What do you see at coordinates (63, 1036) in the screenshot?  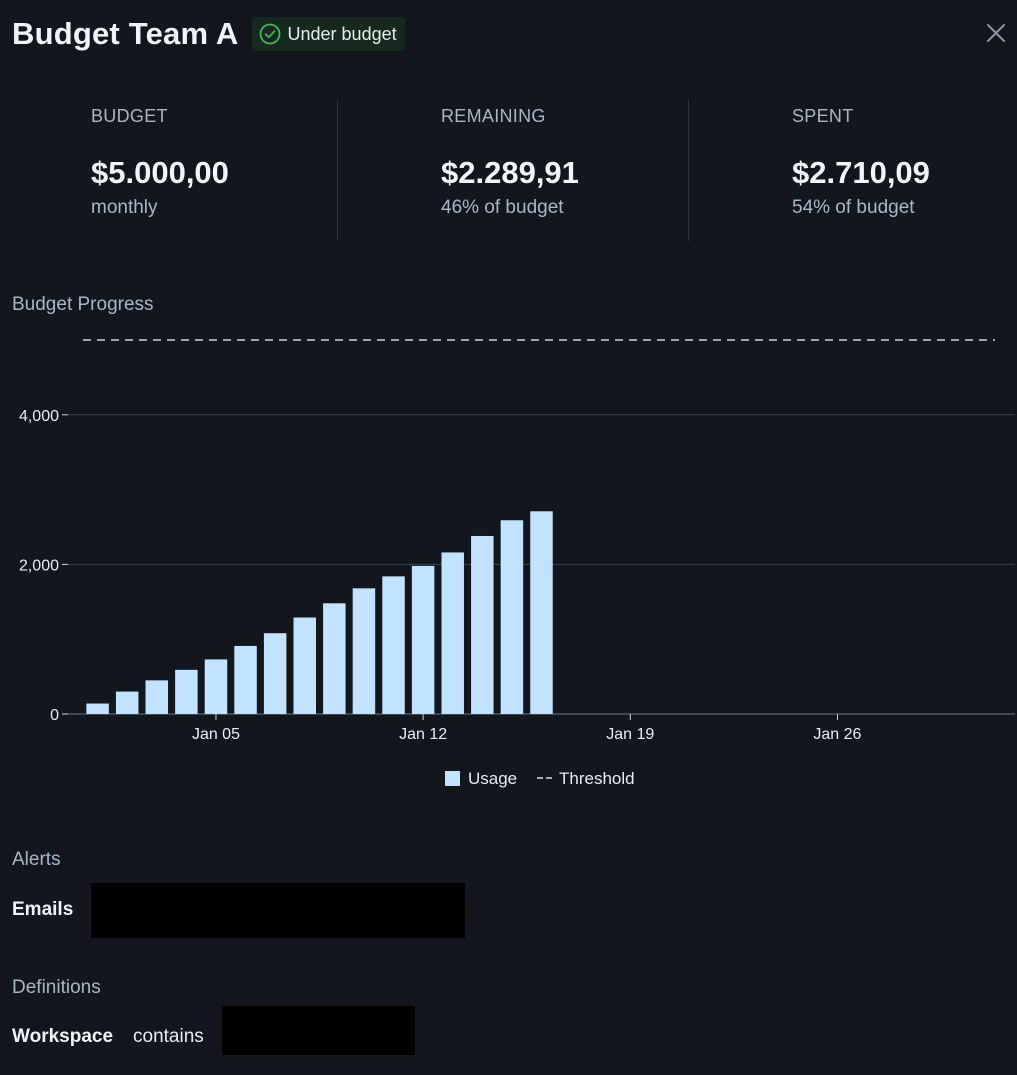 I see `definition-field: Workspace` at bounding box center [63, 1036].